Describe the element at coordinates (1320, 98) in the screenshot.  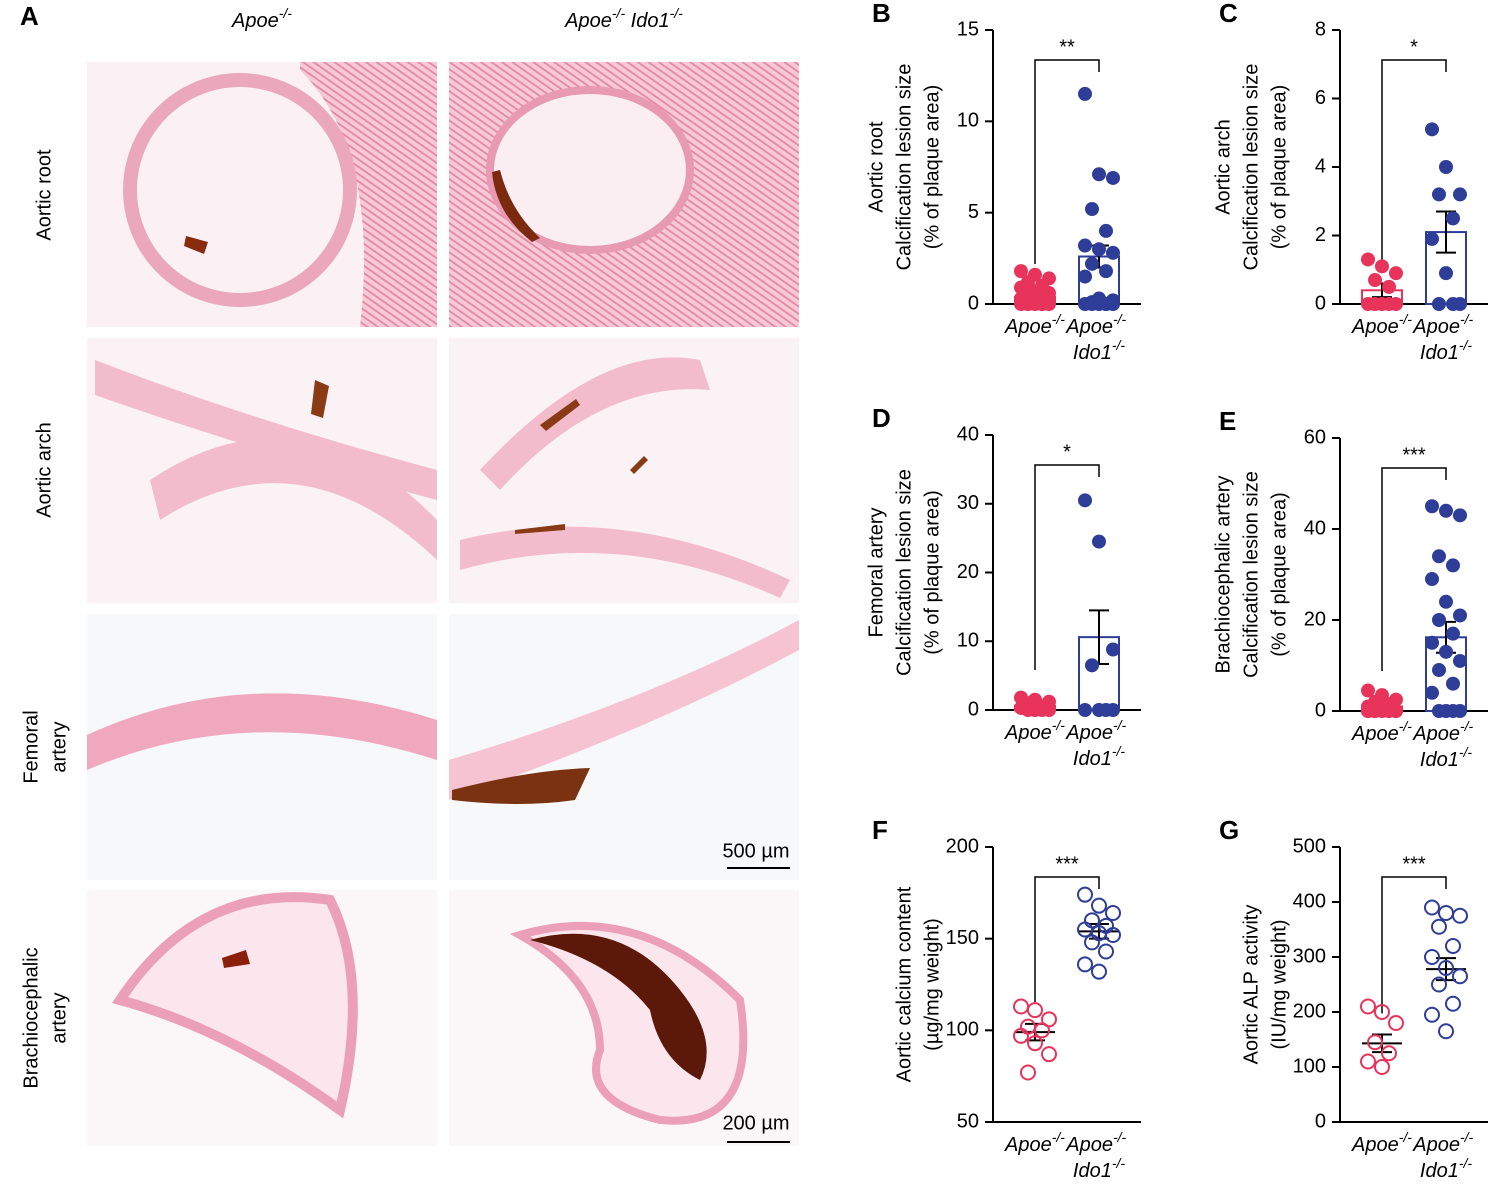
I see `y-tick-label: 6` at that location.